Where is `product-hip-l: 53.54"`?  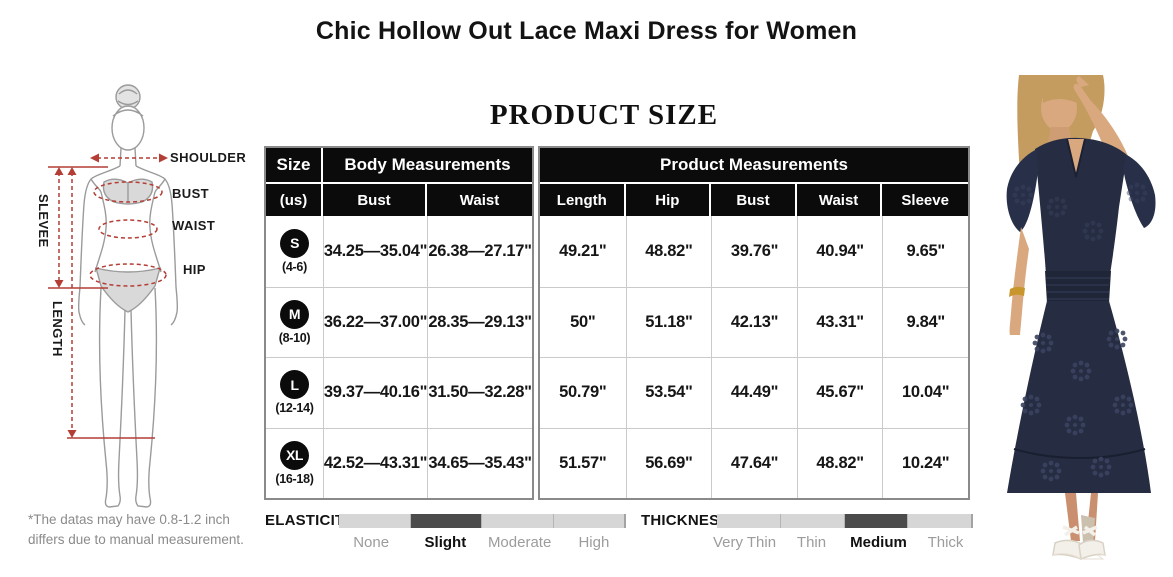 product-hip-l: 53.54" is located at coordinates (668, 392).